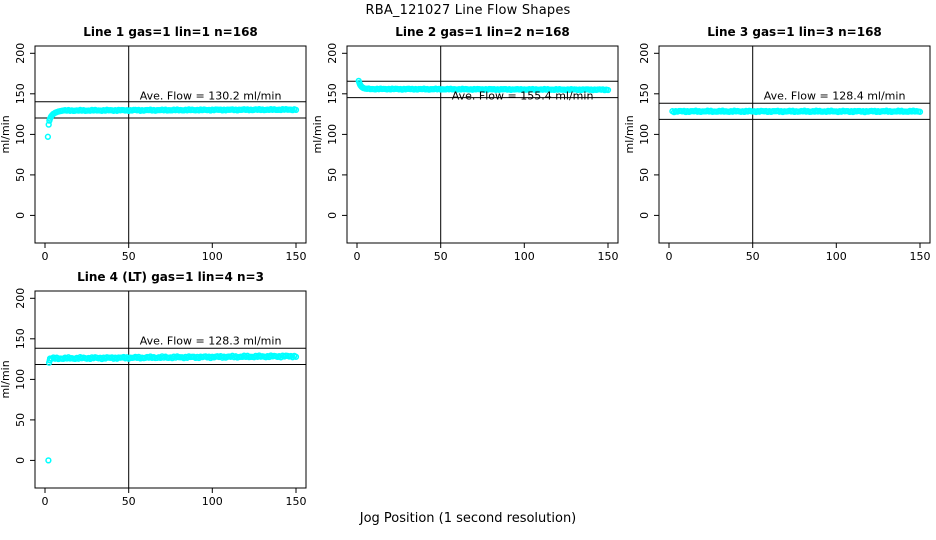 Image resolution: width=936 pixels, height=540 pixels. Describe the element at coordinates (211, 341) in the screenshot. I see `ave-flow-annotation: Ave. Flow = 128.3 ml/min` at that location.